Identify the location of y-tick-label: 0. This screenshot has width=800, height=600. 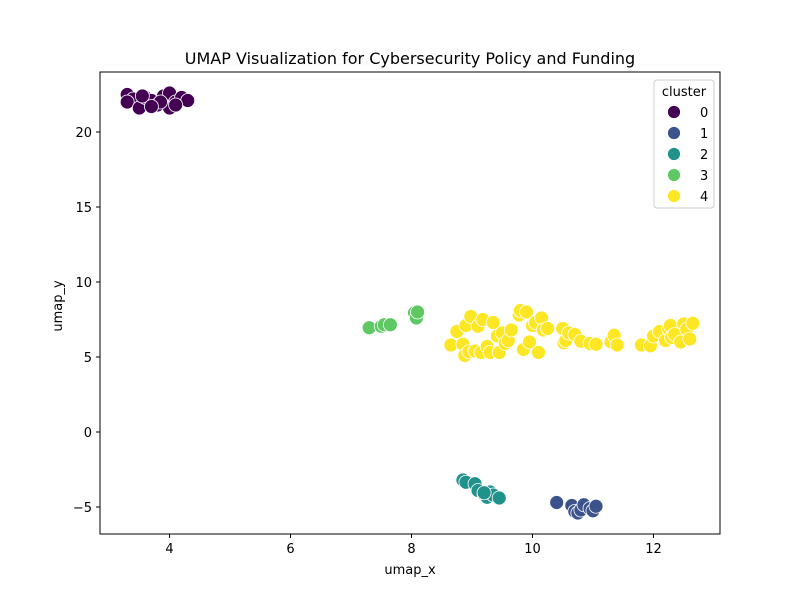
(88, 433).